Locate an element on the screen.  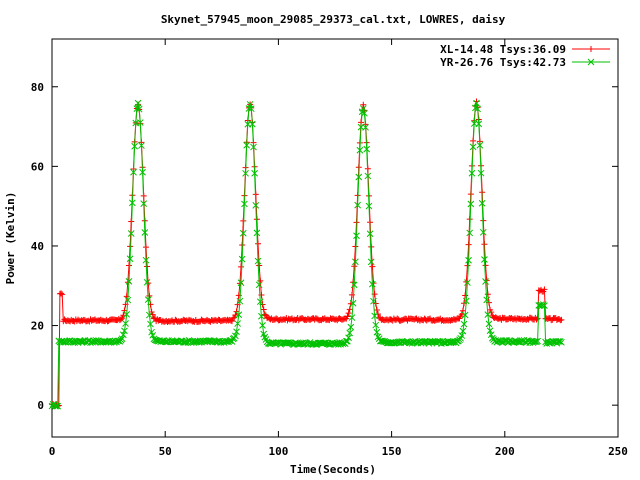
x-tick-label: 250 is located at coordinates (618, 451).